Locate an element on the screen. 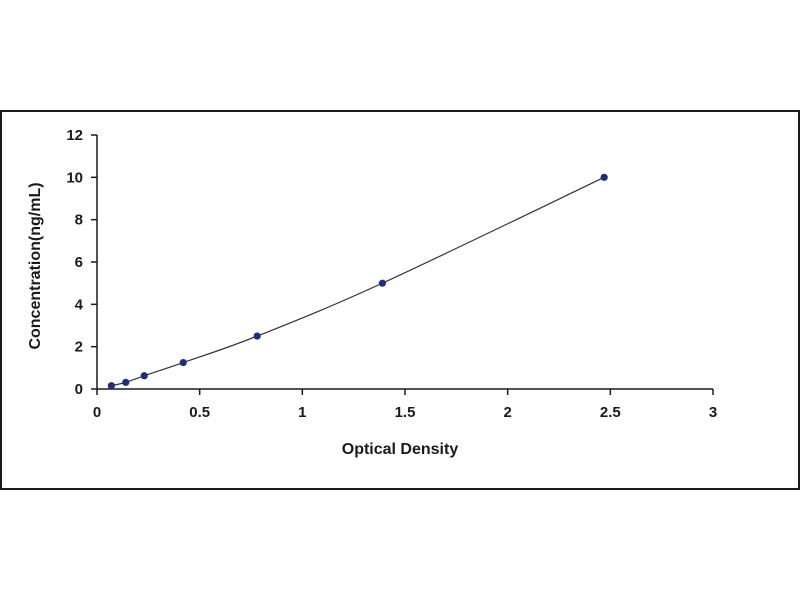  x-tick-label: 2 is located at coordinates (507, 412).